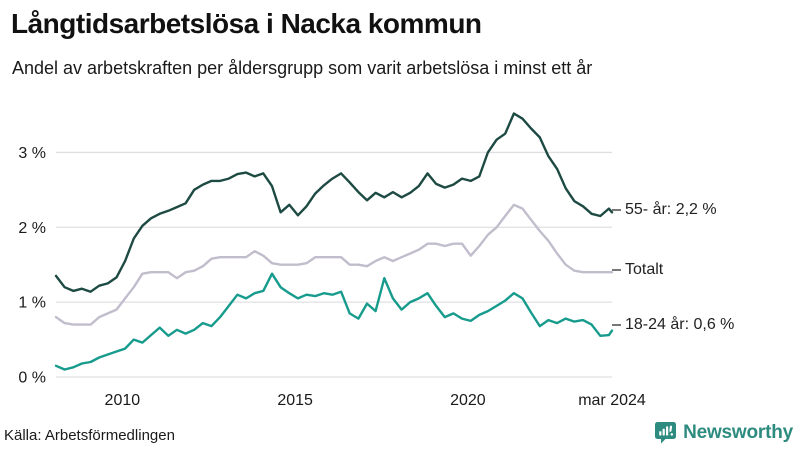 The height and width of the screenshot is (450, 800). I want to click on x-tick-label: 2010, so click(123, 400).